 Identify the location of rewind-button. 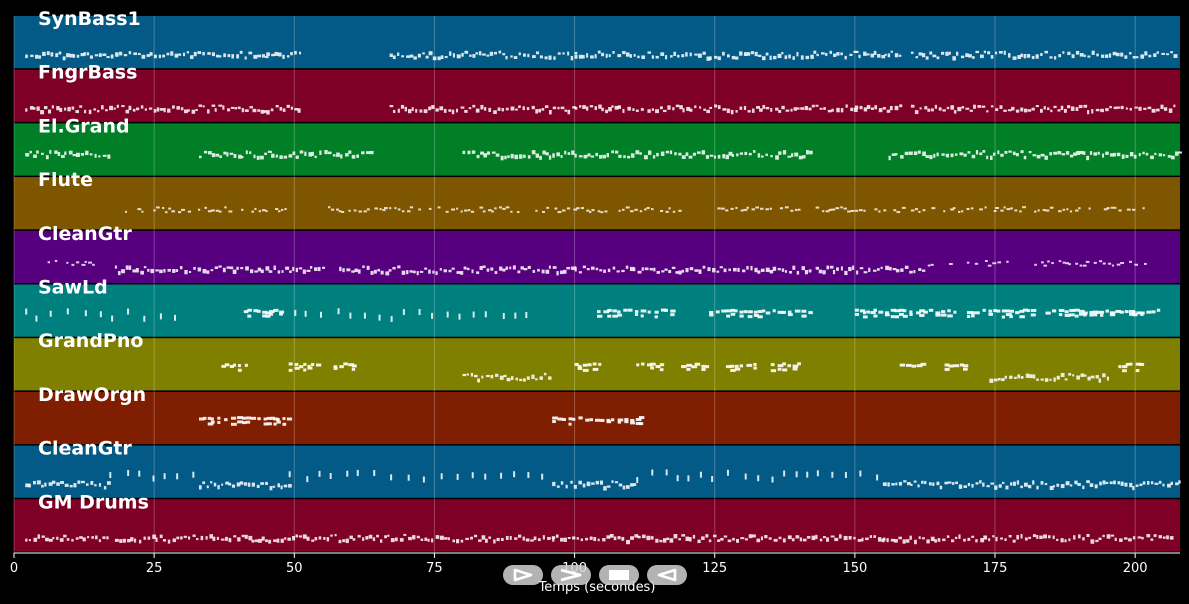
(667, 575).